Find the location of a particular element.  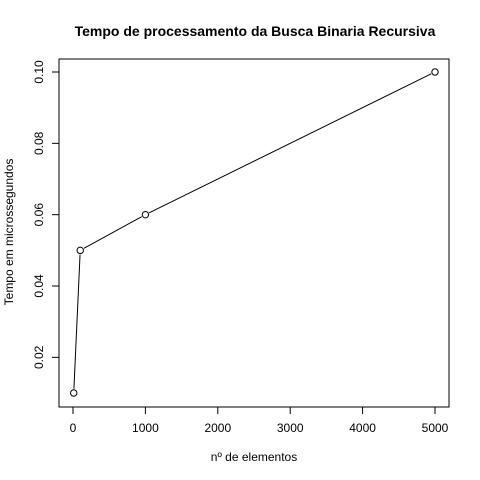

y-tick-label: 0.10 is located at coordinates (39, 72).